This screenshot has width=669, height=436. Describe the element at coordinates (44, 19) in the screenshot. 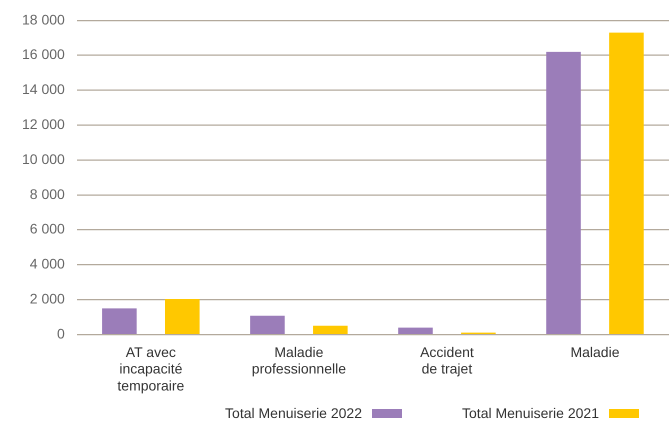

I see `y-tick-label: 18 000` at that location.